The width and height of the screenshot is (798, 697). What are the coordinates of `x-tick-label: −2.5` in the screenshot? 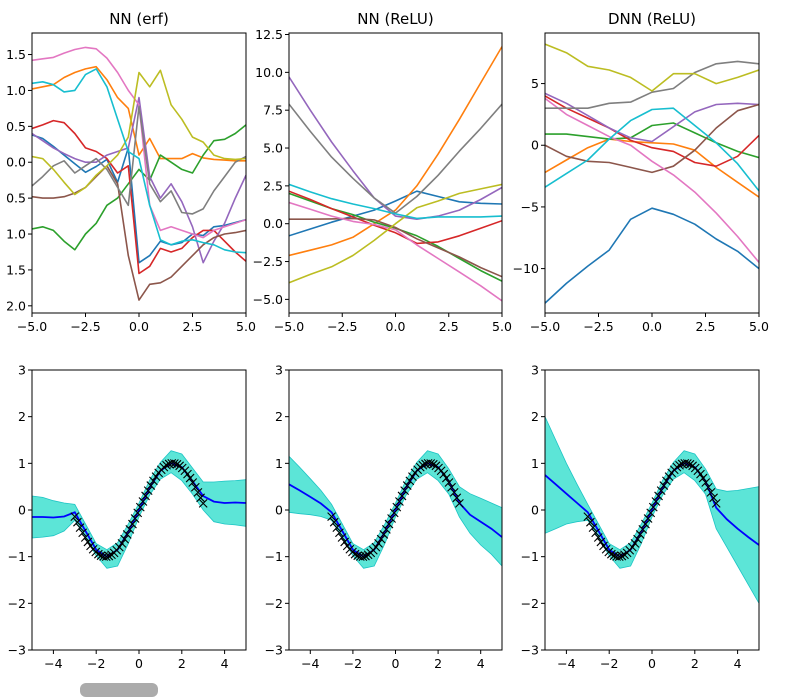 It's located at (342, 326).